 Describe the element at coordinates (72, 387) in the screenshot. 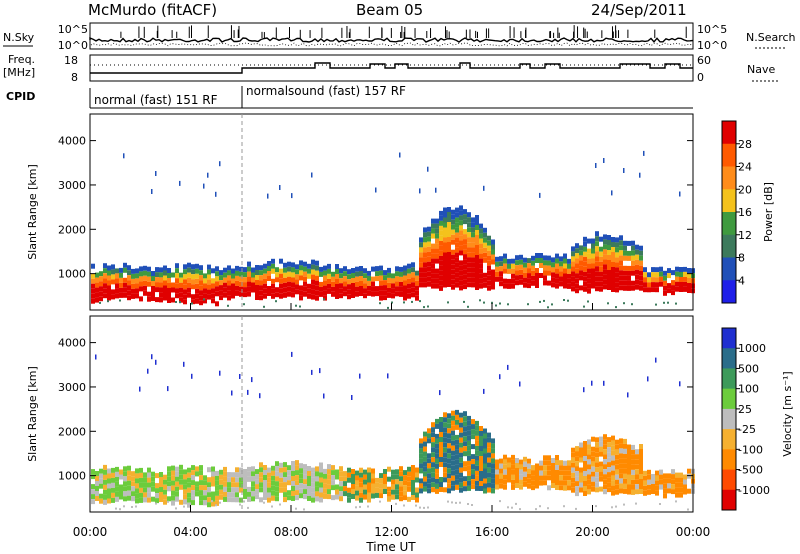

I see `y-tick-label: 3000` at that location.